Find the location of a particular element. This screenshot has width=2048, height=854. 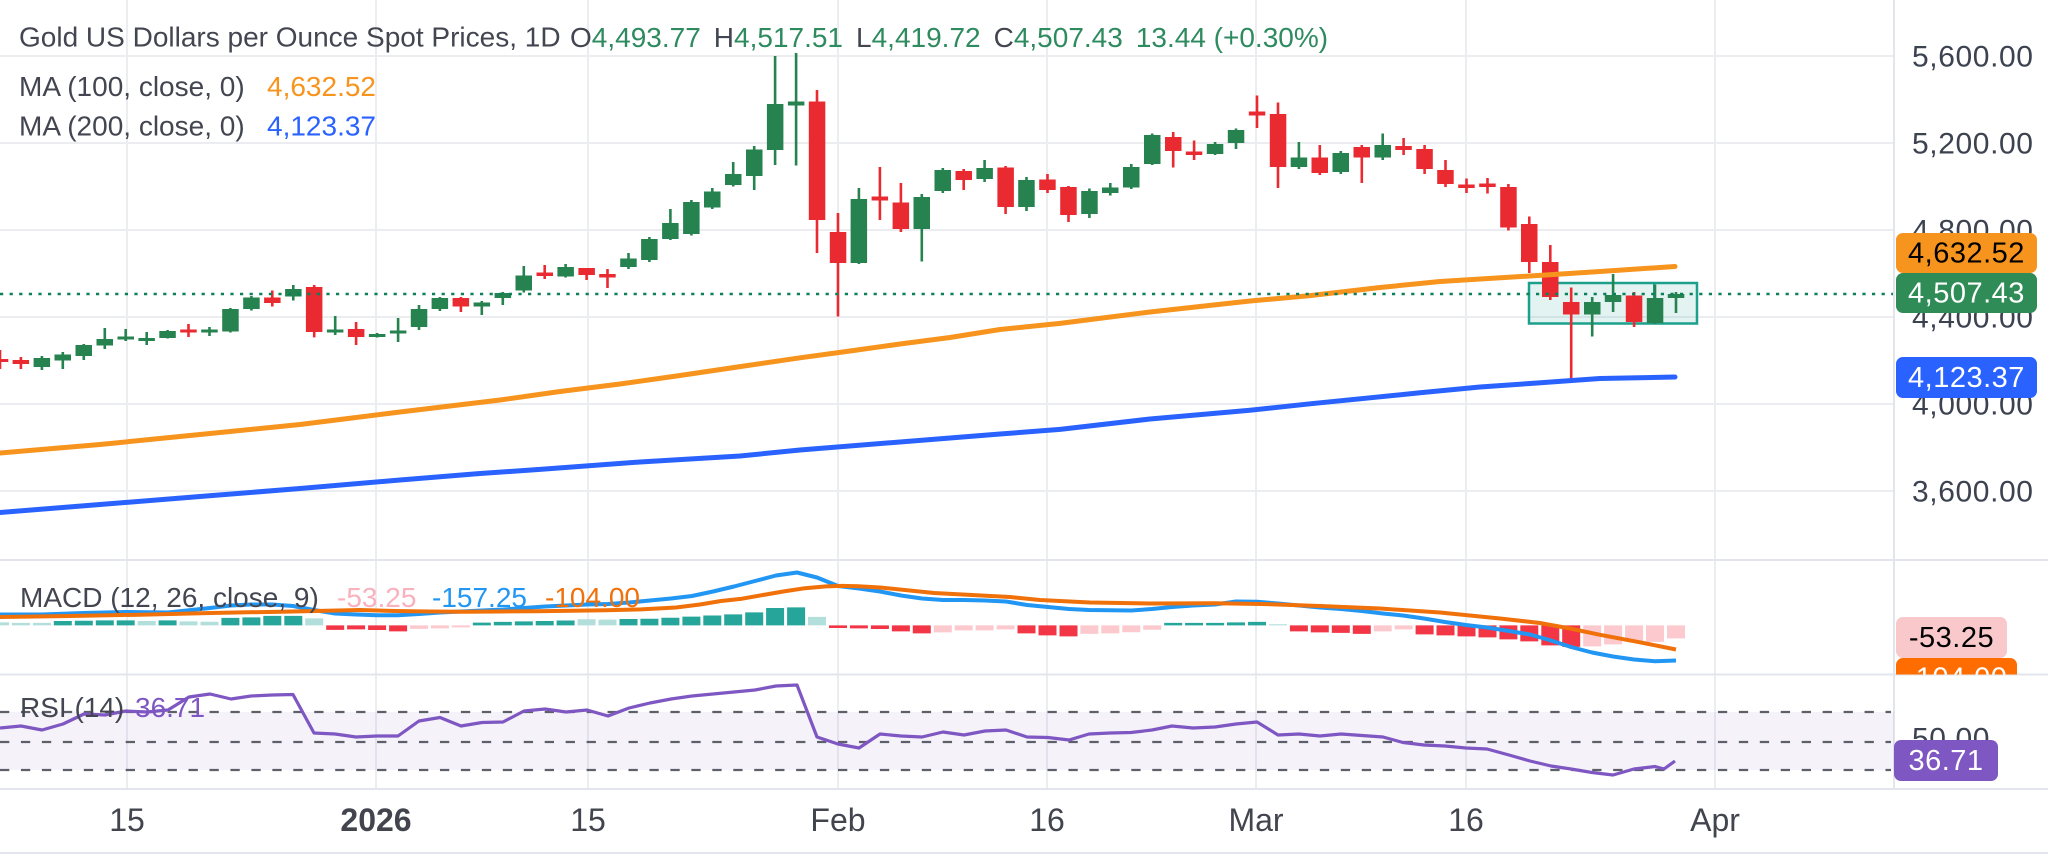

svg-text: MA (200, close, 0) 4,123.37 is located at coordinates (197, 126).